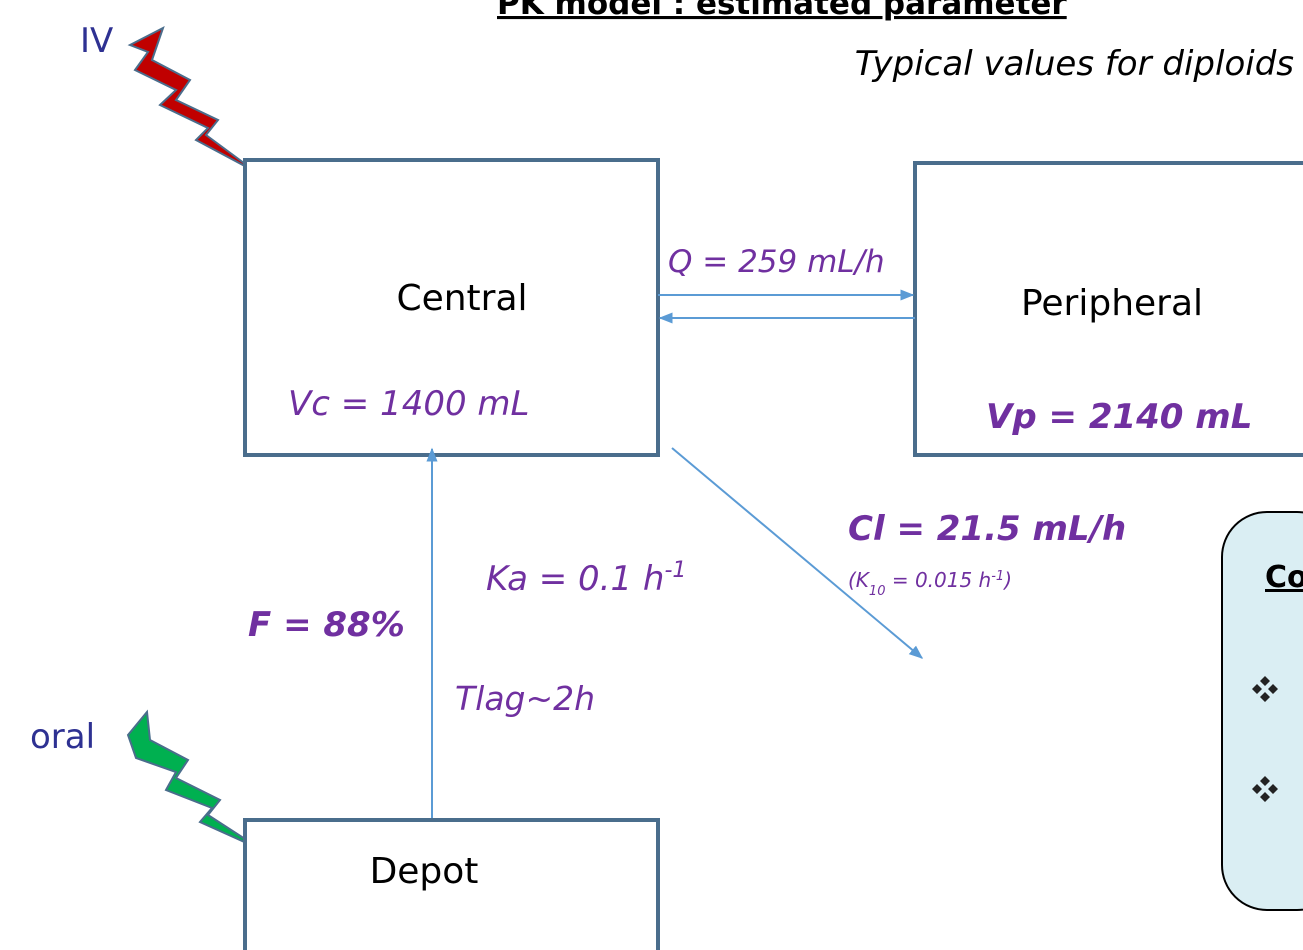  What do you see at coordinates (1007, 580) in the screenshot?
I see `text-part: )` at bounding box center [1007, 580].